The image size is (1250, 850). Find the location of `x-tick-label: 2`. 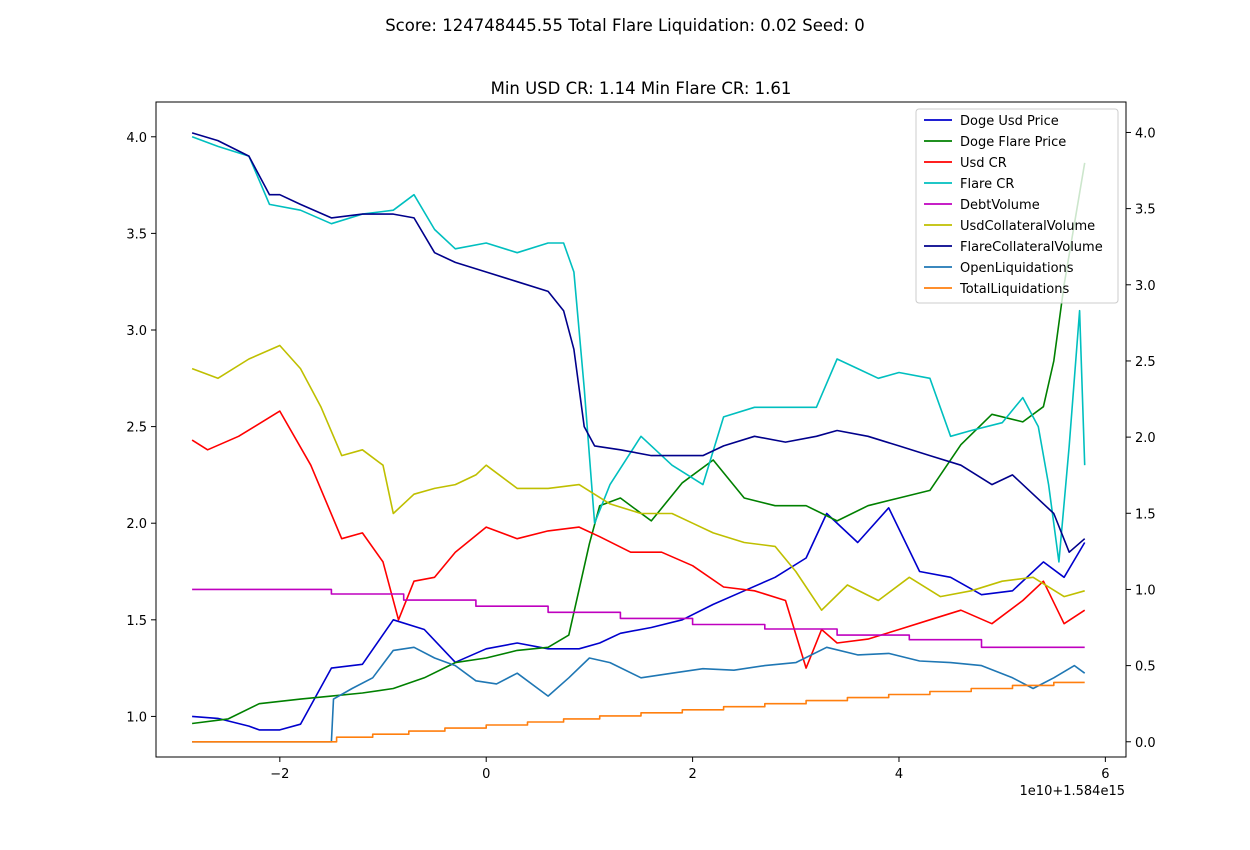

x-tick-label: 2 is located at coordinates (692, 774).